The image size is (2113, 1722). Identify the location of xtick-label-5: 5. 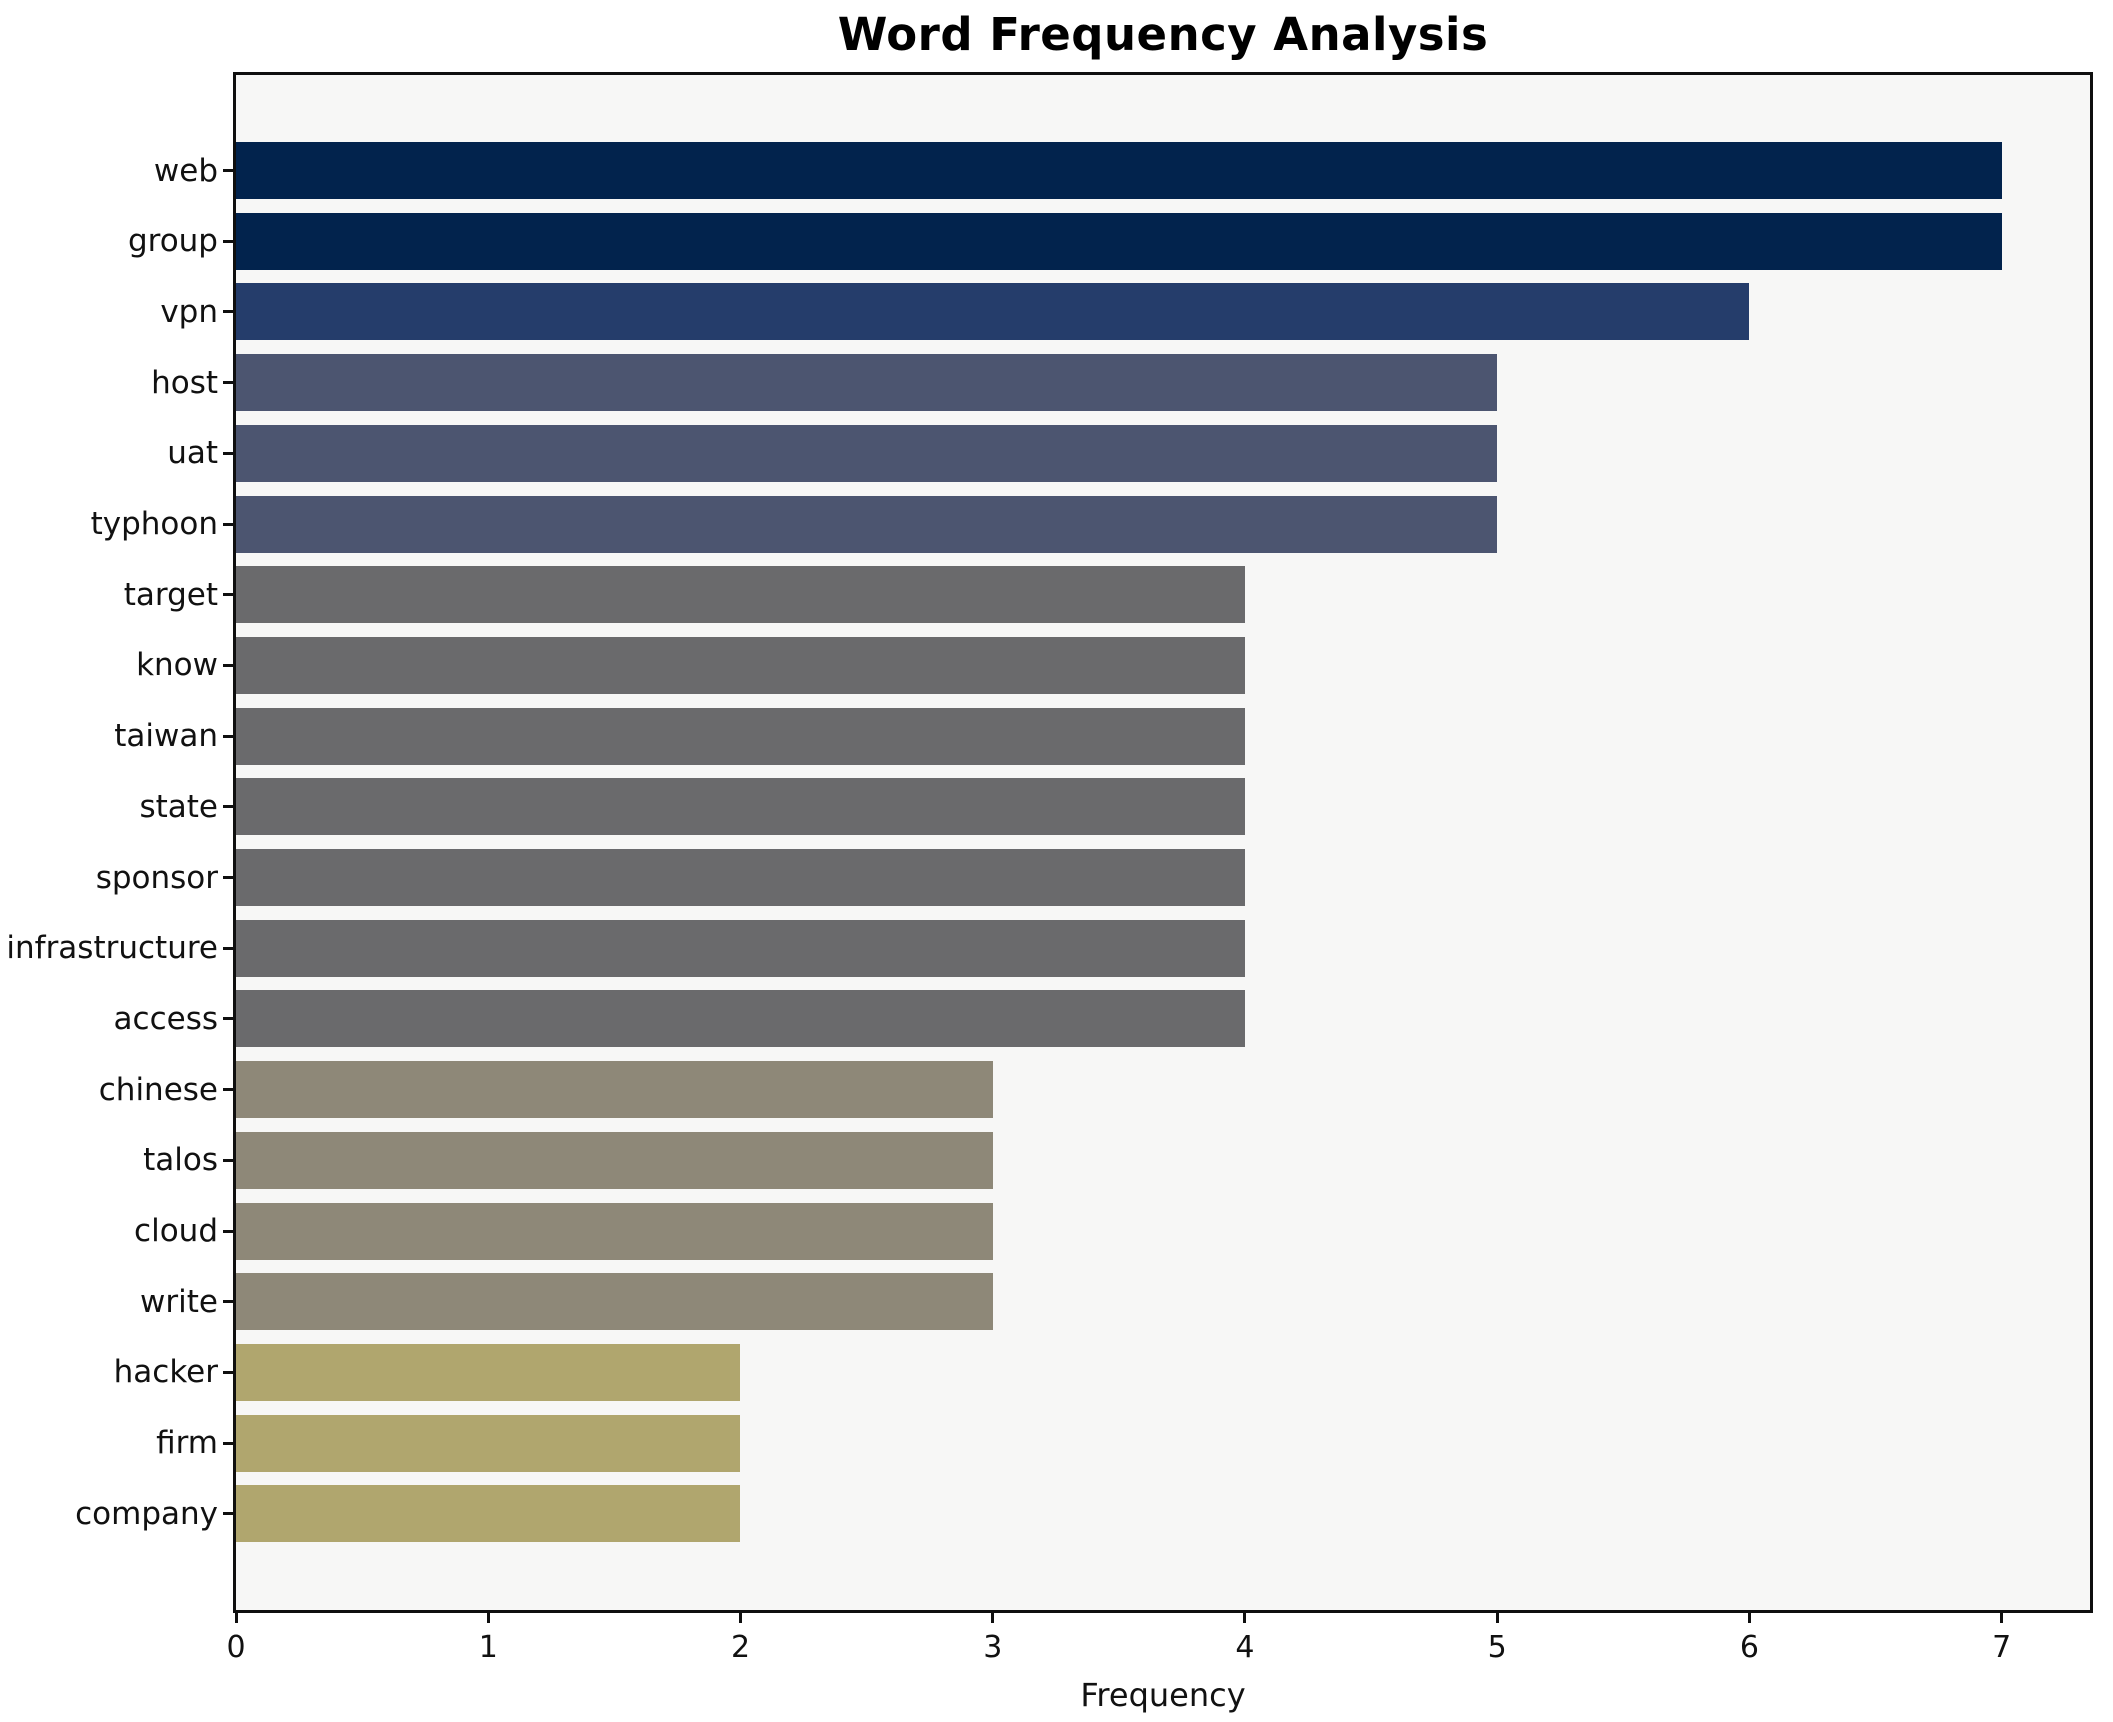
(1497, 1647).